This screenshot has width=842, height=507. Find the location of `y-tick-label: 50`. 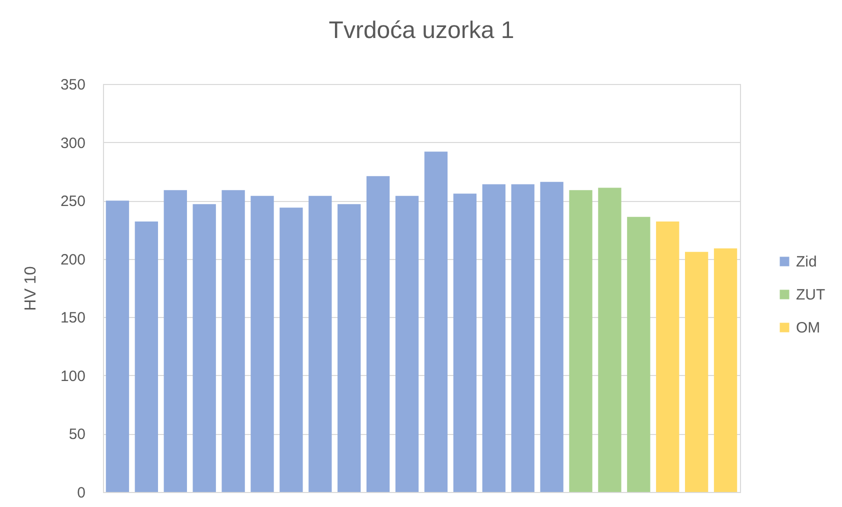

y-tick-label: 50 is located at coordinates (77, 435).